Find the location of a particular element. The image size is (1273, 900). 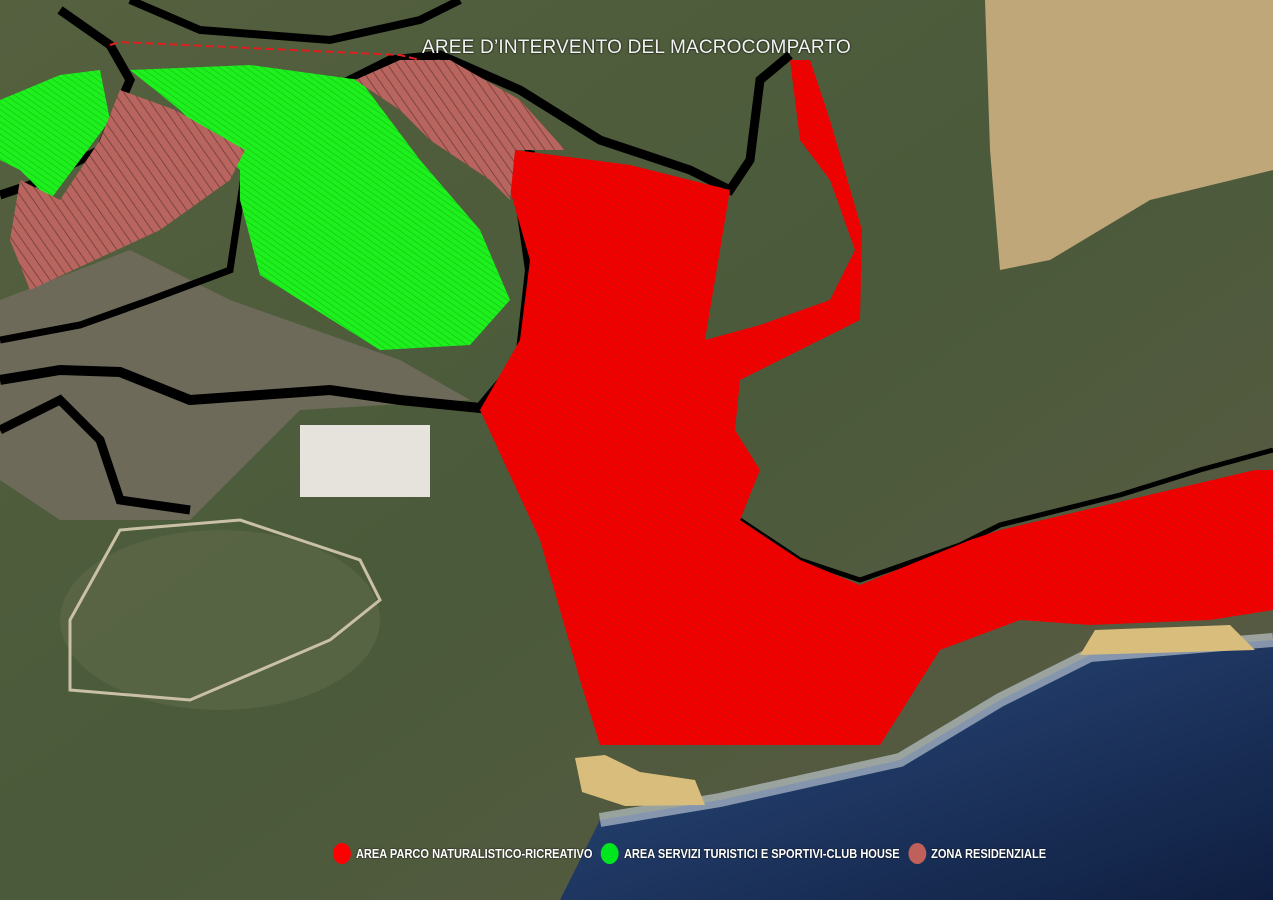

legend-item-residenziale: ZONA RESIDENZIALE is located at coordinates (977, 853).